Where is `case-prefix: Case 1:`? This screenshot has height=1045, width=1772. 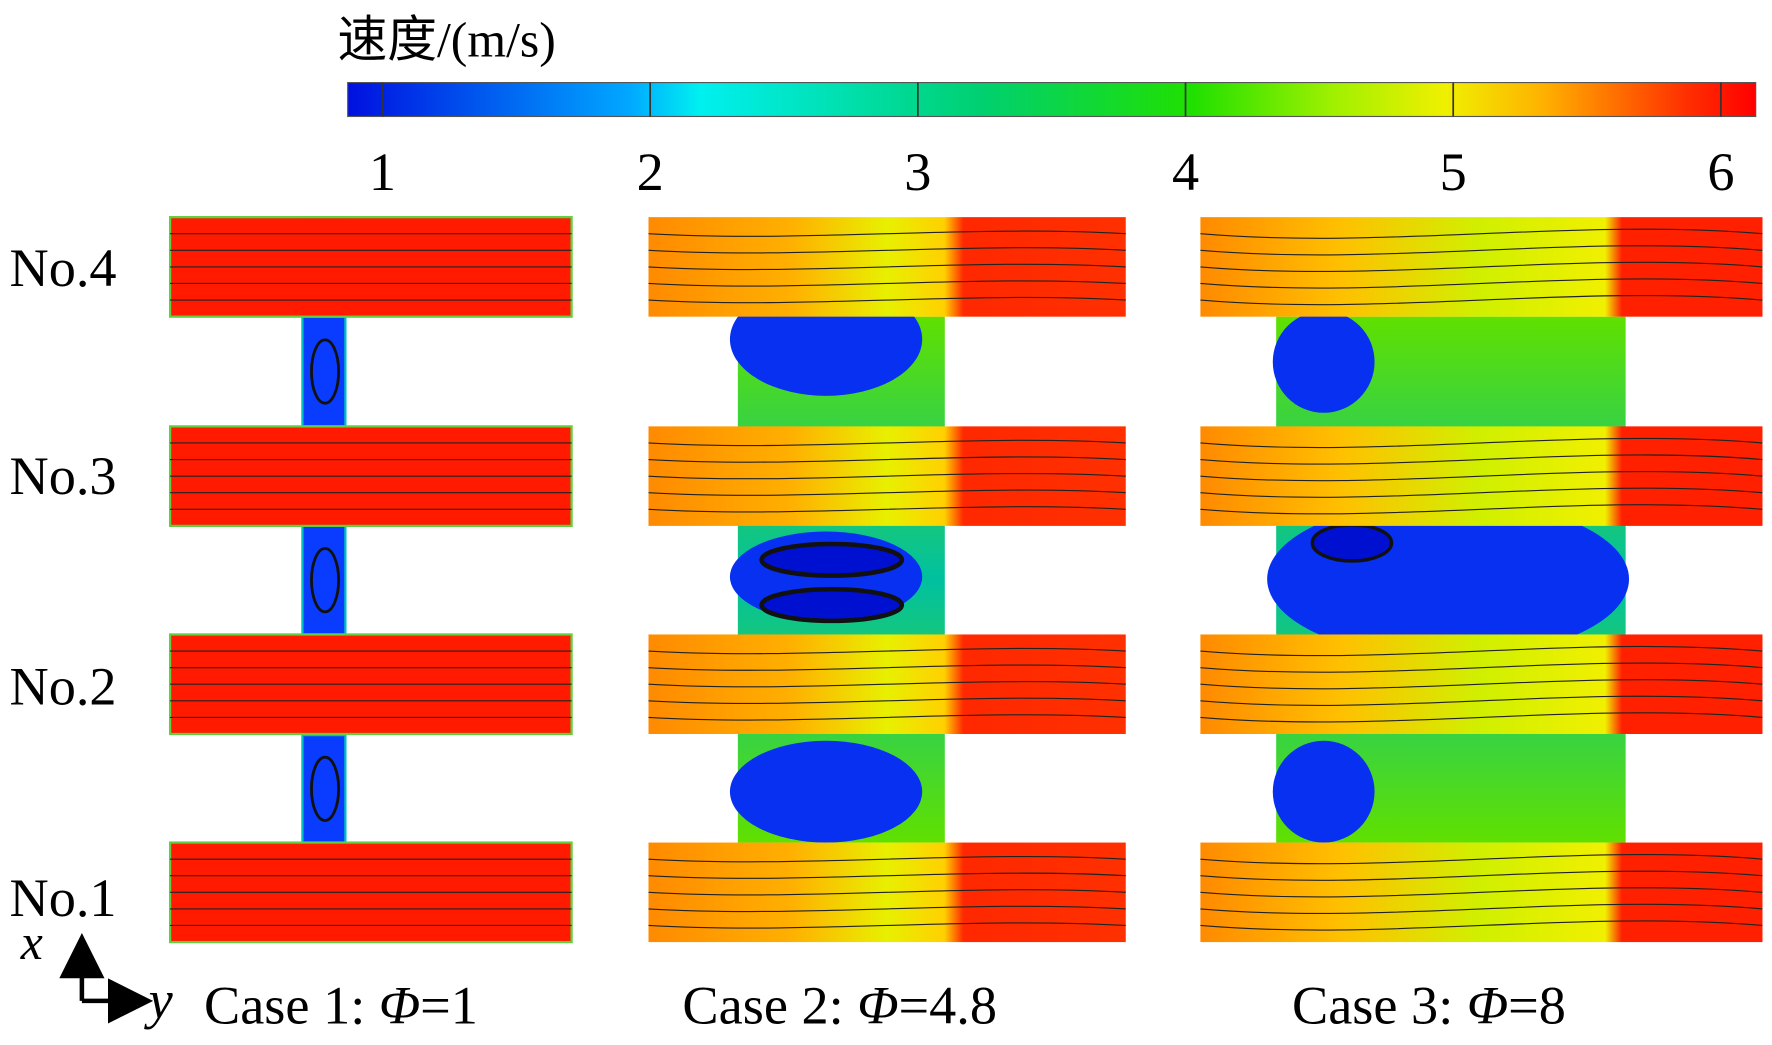
case-prefix: Case 1: is located at coordinates (291, 1006).